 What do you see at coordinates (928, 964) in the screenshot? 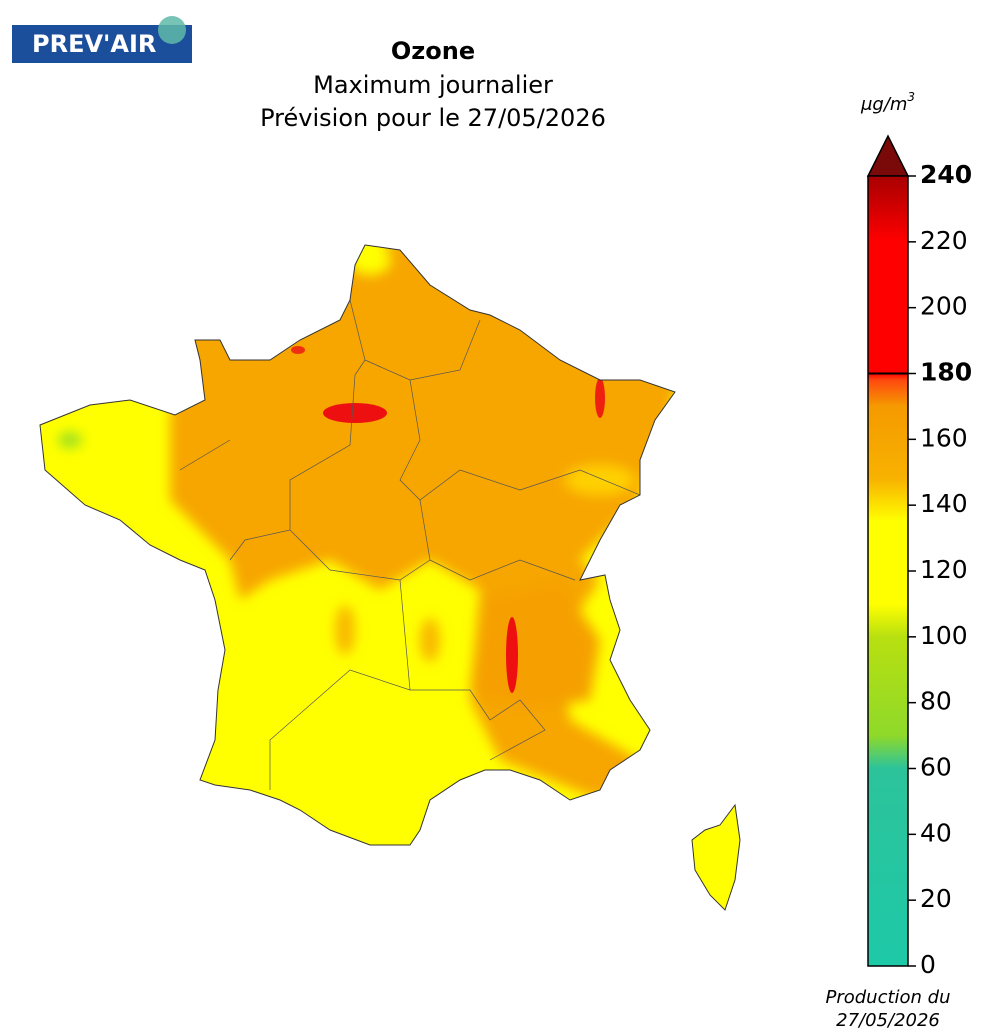
I see `tick-label: 0` at bounding box center [928, 964].